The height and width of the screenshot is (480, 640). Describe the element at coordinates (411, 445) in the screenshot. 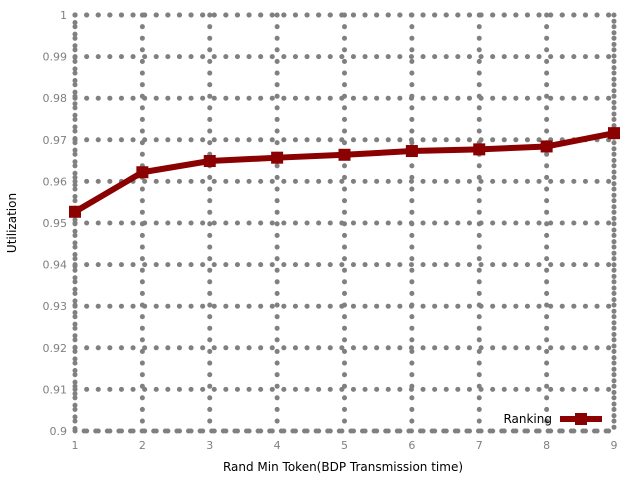

I see `x-tick-label: 6` at that location.